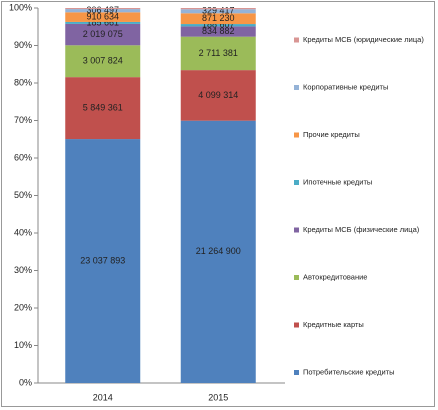 Image resolution: width=438 pixels, height=410 pixels. I want to click on data-label: 23 037 893, so click(102, 260).